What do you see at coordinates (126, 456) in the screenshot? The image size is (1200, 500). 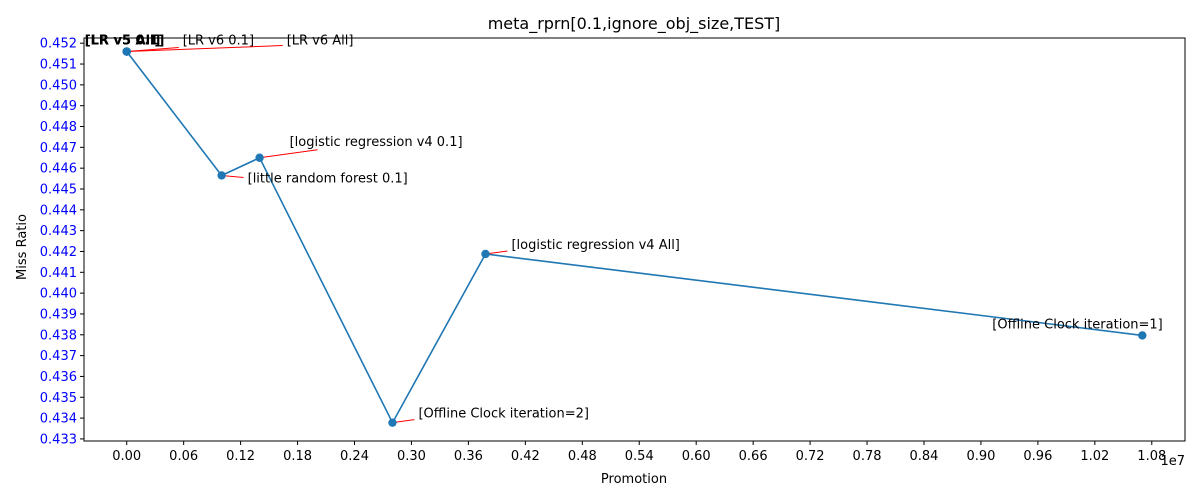 I see `x-tick-label: 0.00` at bounding box center [126, 456].